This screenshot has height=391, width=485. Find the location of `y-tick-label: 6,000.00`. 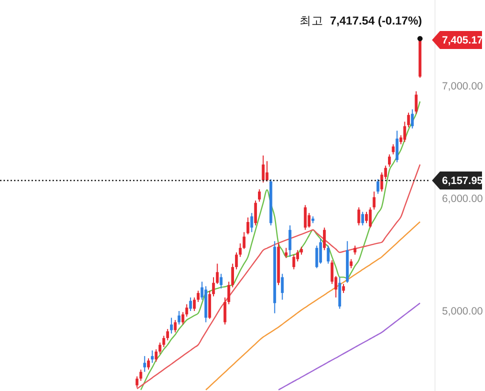

y-tick-label: 6,000.00 is located at coordinates (463, 198).